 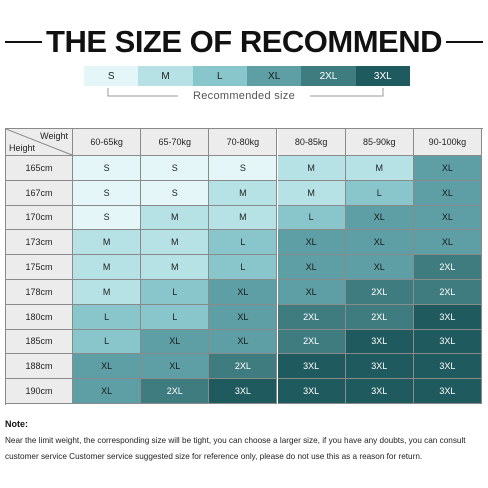 What do you see at coordinates (39, 168) in the screenshot?
I see `row-header: 165cm` at bounding box center [39, 168].